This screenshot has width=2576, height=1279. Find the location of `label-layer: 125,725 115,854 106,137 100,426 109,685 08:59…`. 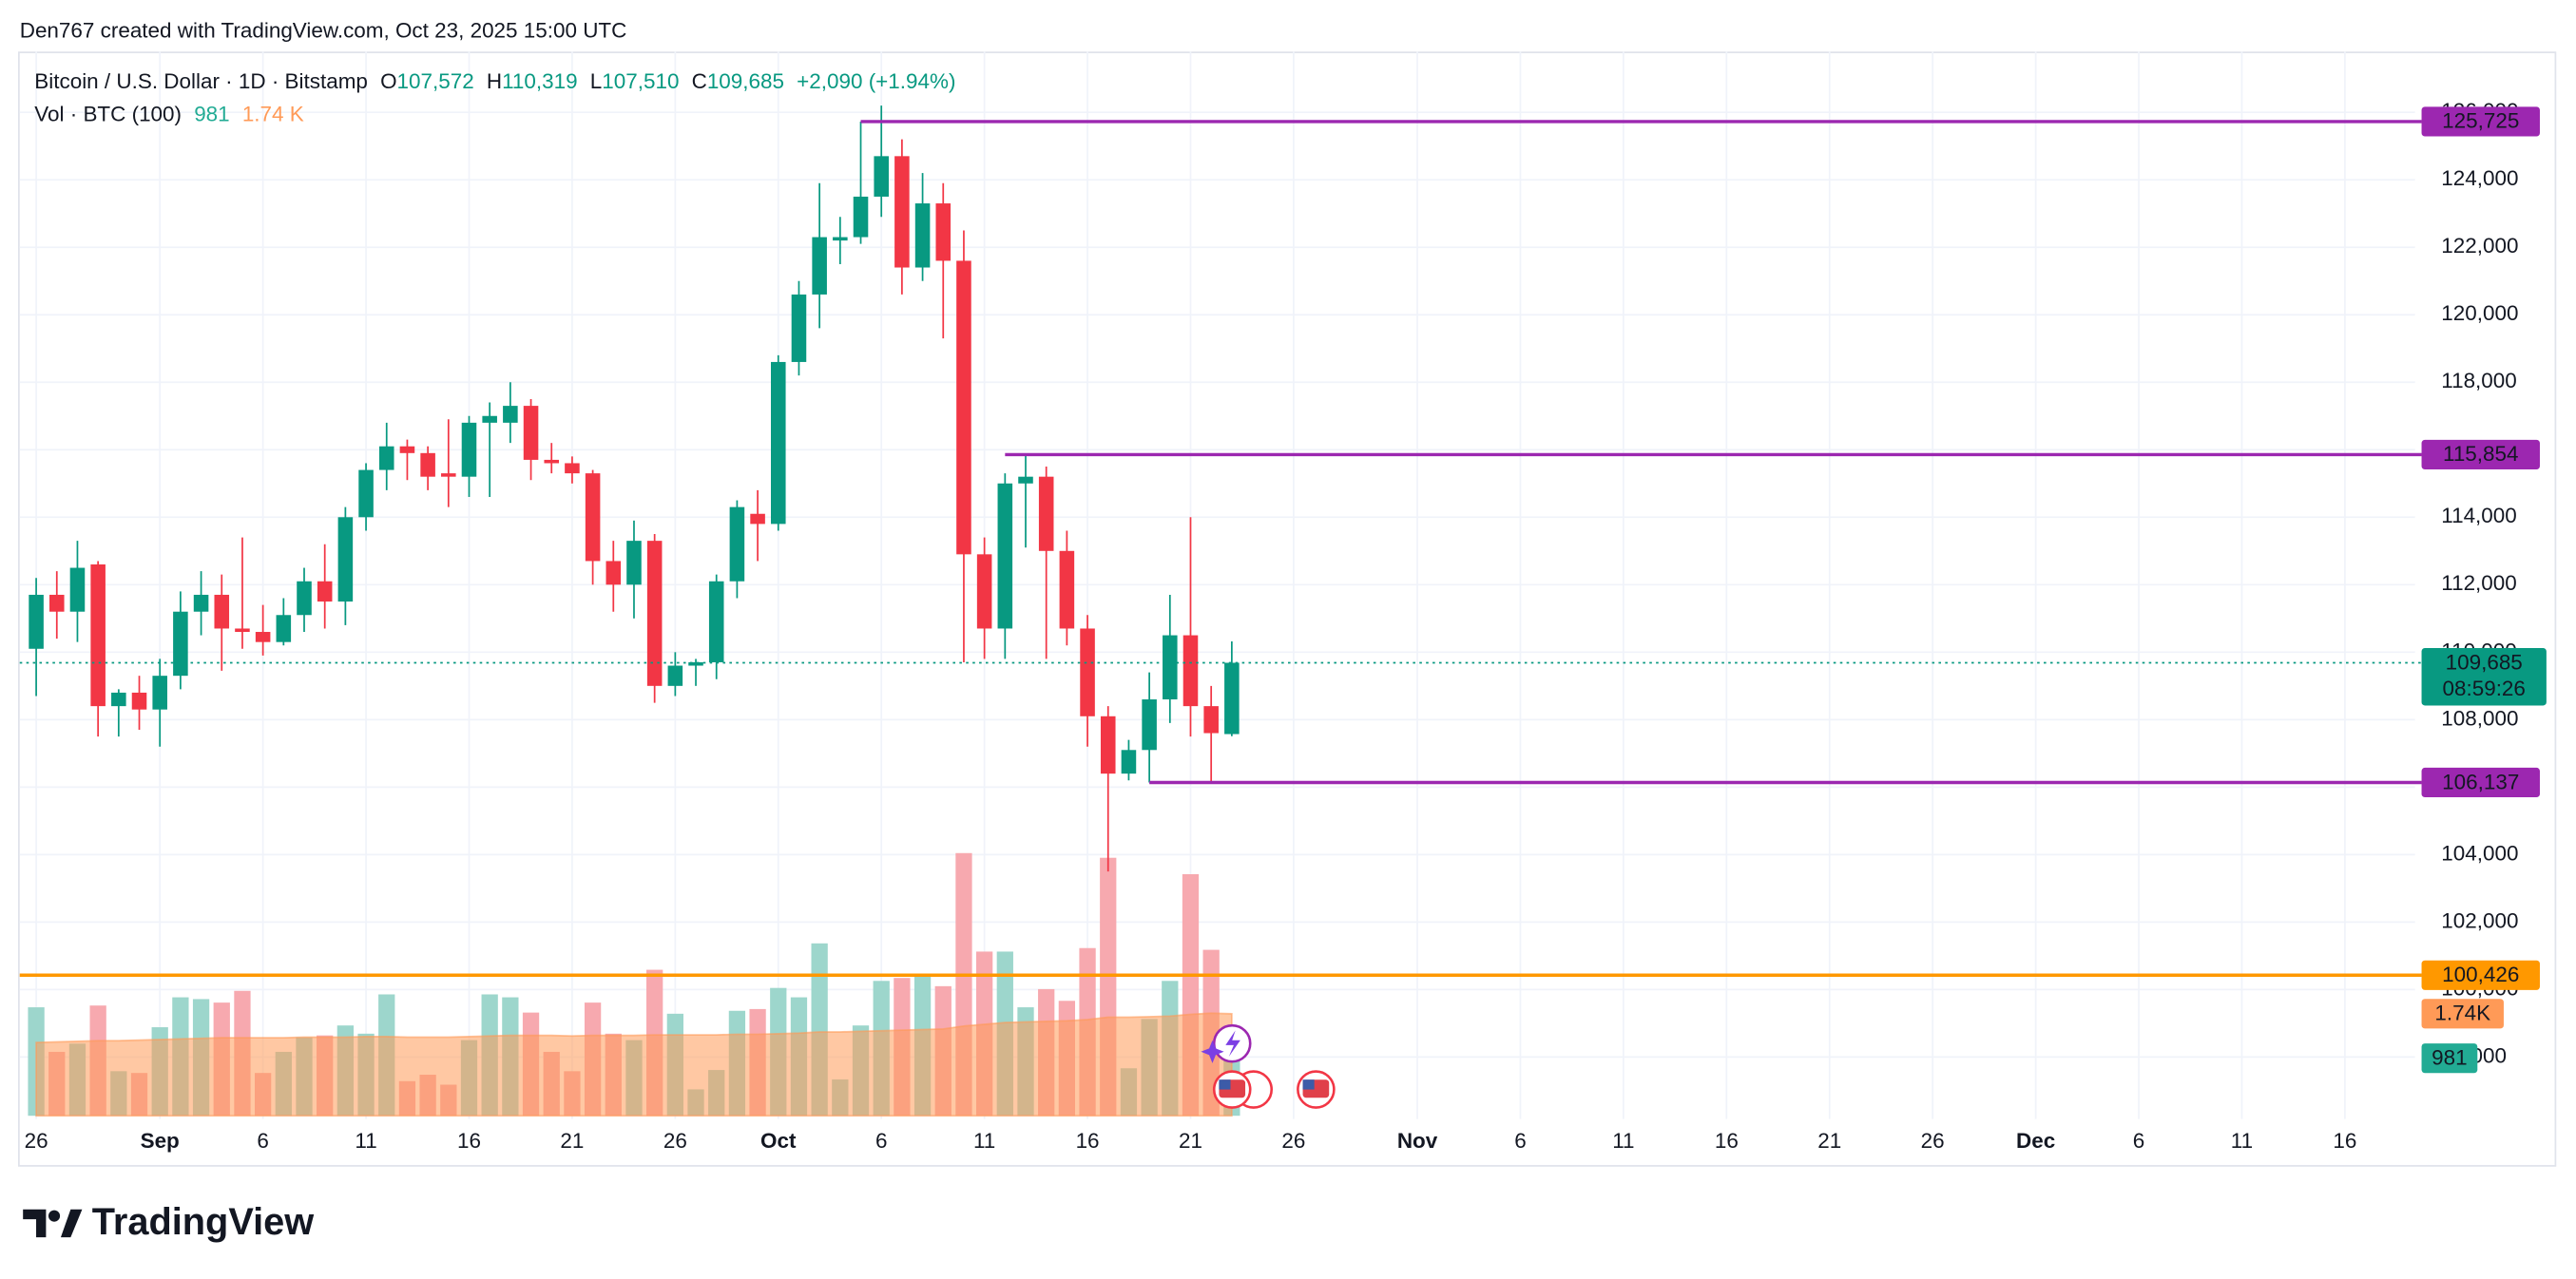

label-layer: 125,725 115,854 106,137 100,426 109,685 08:59… is located at coordinates (2484, 590).